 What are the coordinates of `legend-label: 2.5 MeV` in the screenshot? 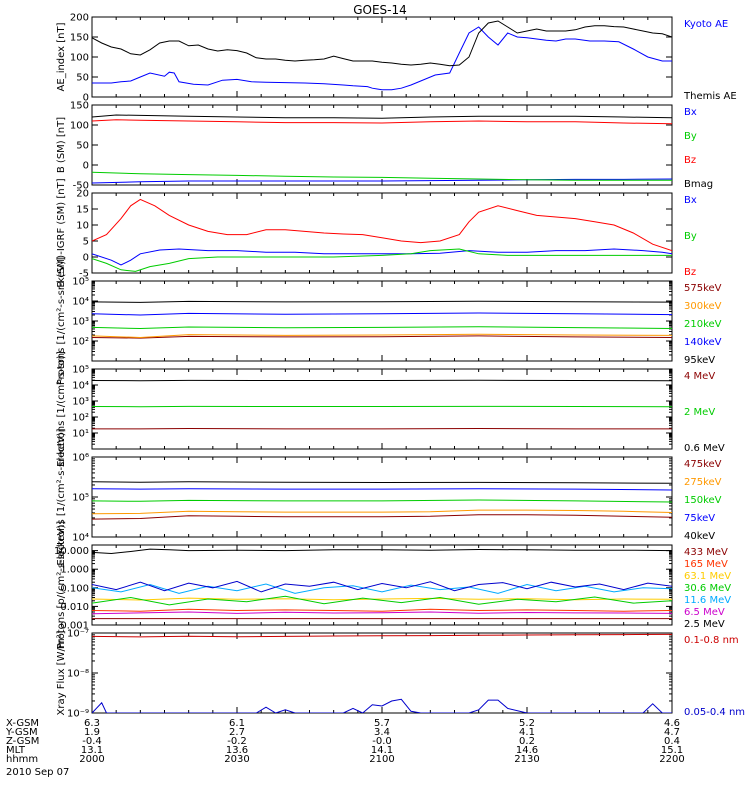 It's located at (704, 624).